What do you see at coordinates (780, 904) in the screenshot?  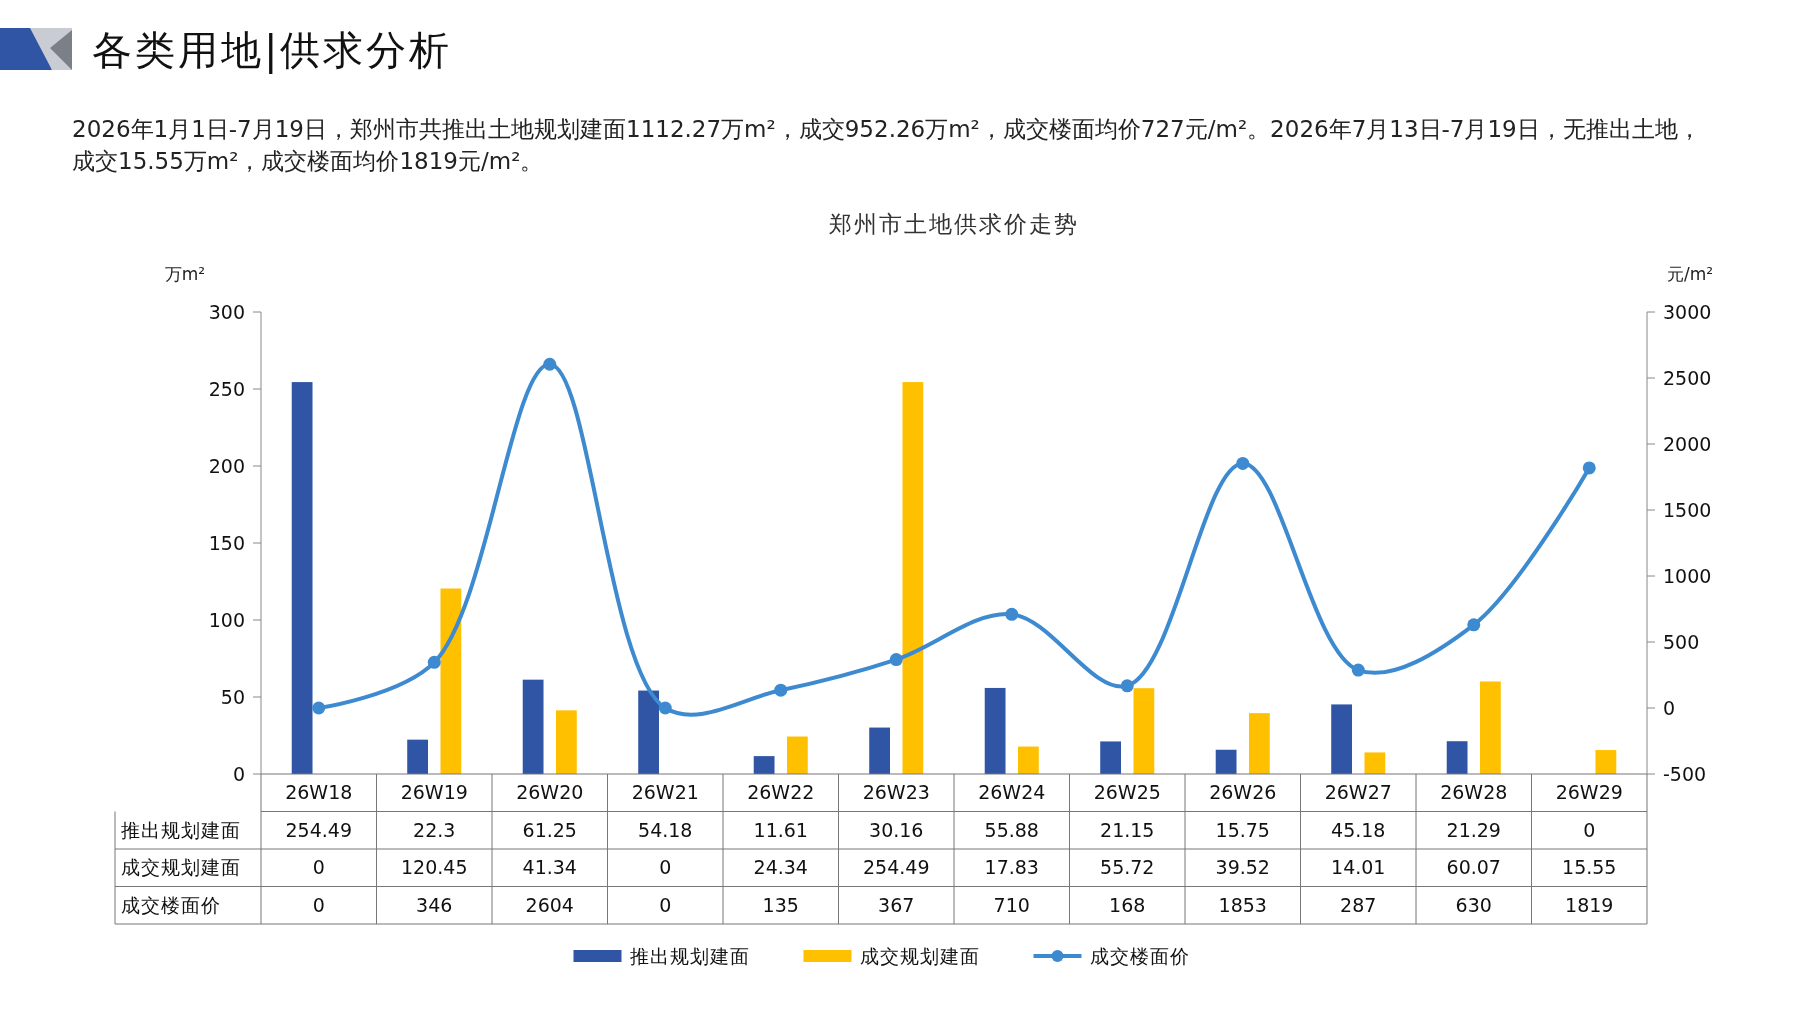 I see `data-label: 135` at bounding box center [780, 904].